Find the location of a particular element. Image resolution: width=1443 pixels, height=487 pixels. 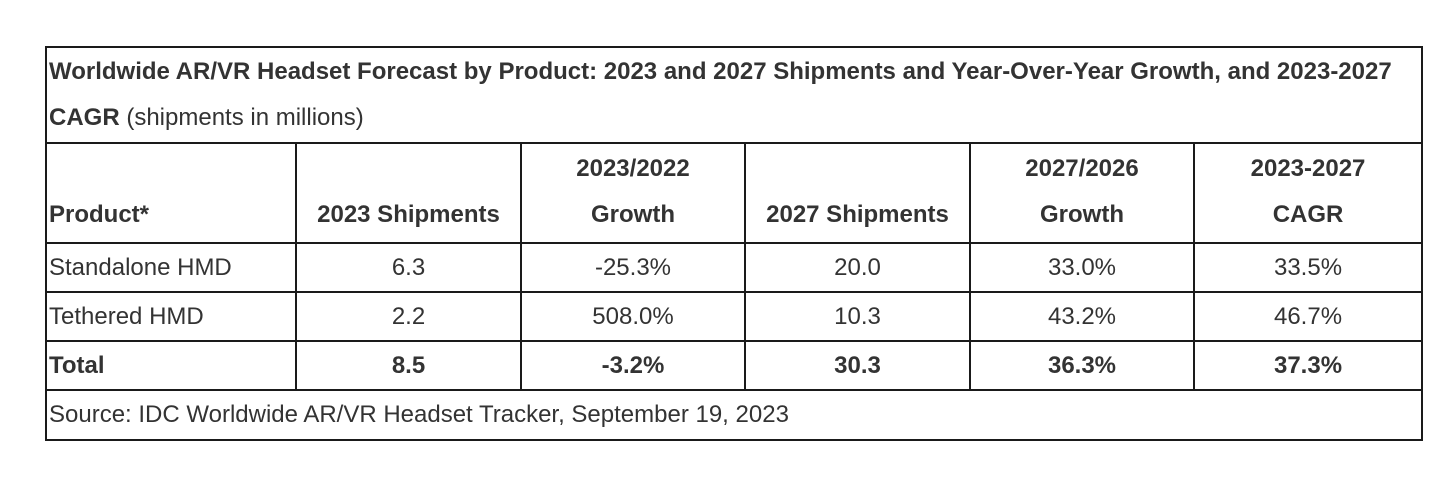

cell-2027-growth: 43.2% is located at coordinates (1082, 316).